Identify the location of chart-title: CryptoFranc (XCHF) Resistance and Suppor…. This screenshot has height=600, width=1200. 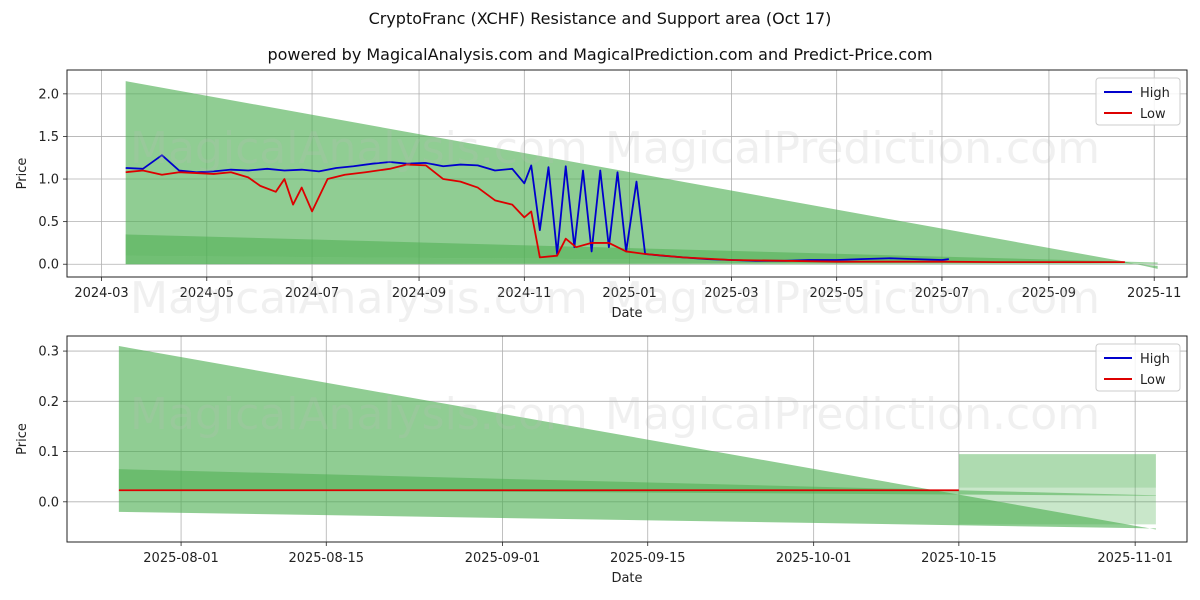
(600, 18).